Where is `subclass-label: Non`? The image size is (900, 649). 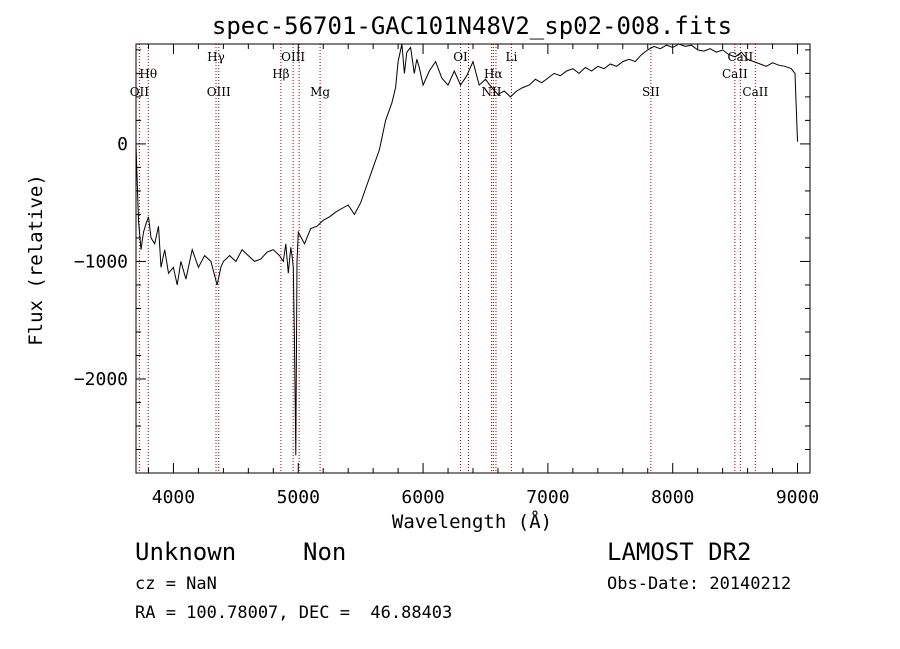
subclass-label: Non is located at coordinates (325, 552).